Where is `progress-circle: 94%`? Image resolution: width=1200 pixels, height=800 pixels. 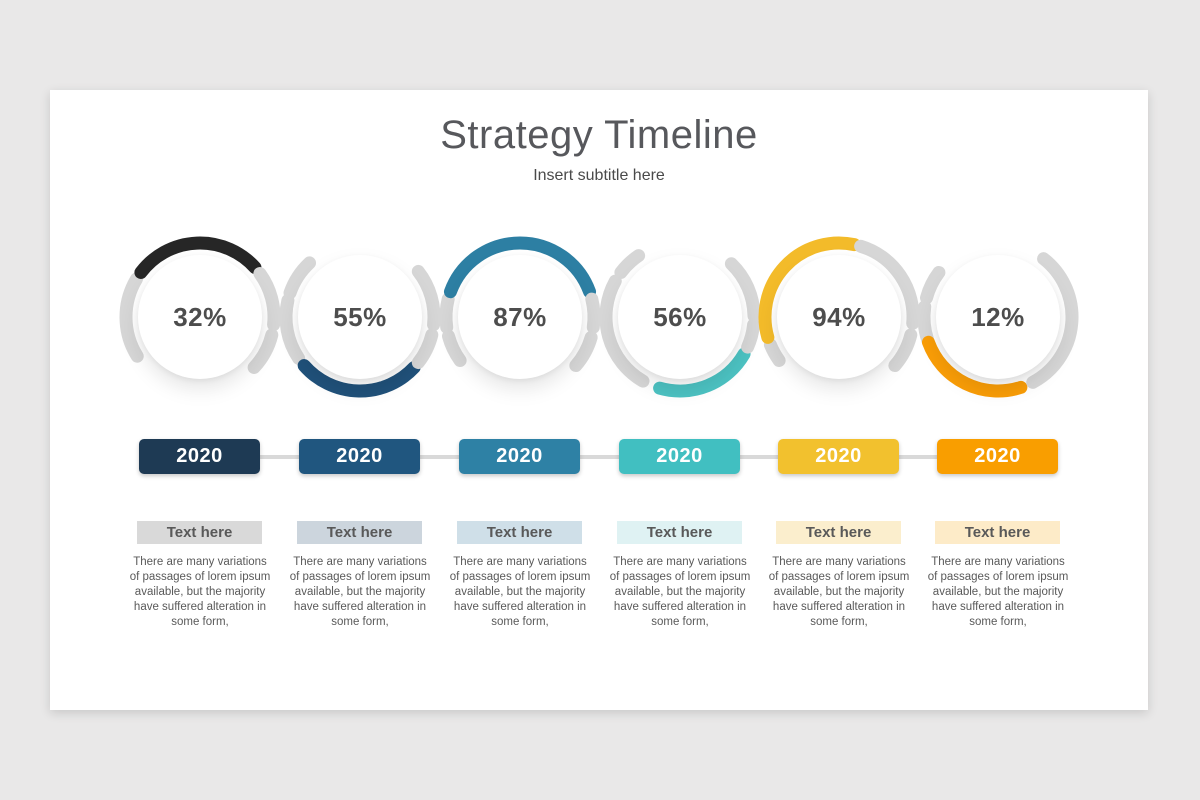 progress-circle: 94% is located at coordinates (839, 317).